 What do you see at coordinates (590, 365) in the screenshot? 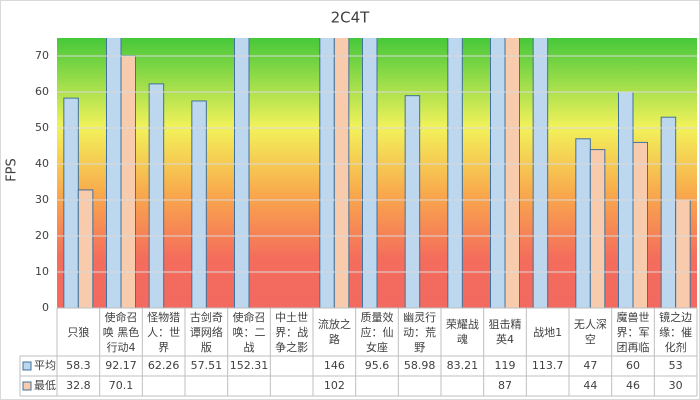
I see `table-value: 47` at bounding box center [590, 365].